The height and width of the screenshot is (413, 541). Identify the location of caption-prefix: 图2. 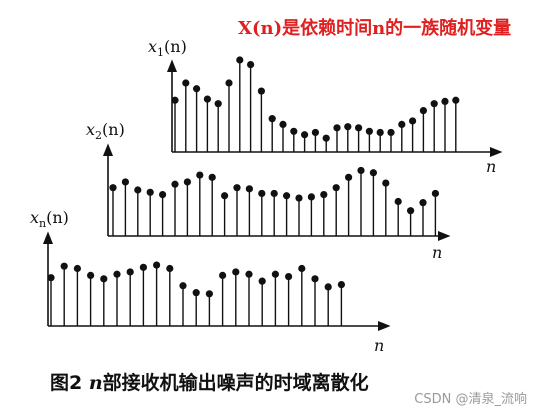
(69, 383).